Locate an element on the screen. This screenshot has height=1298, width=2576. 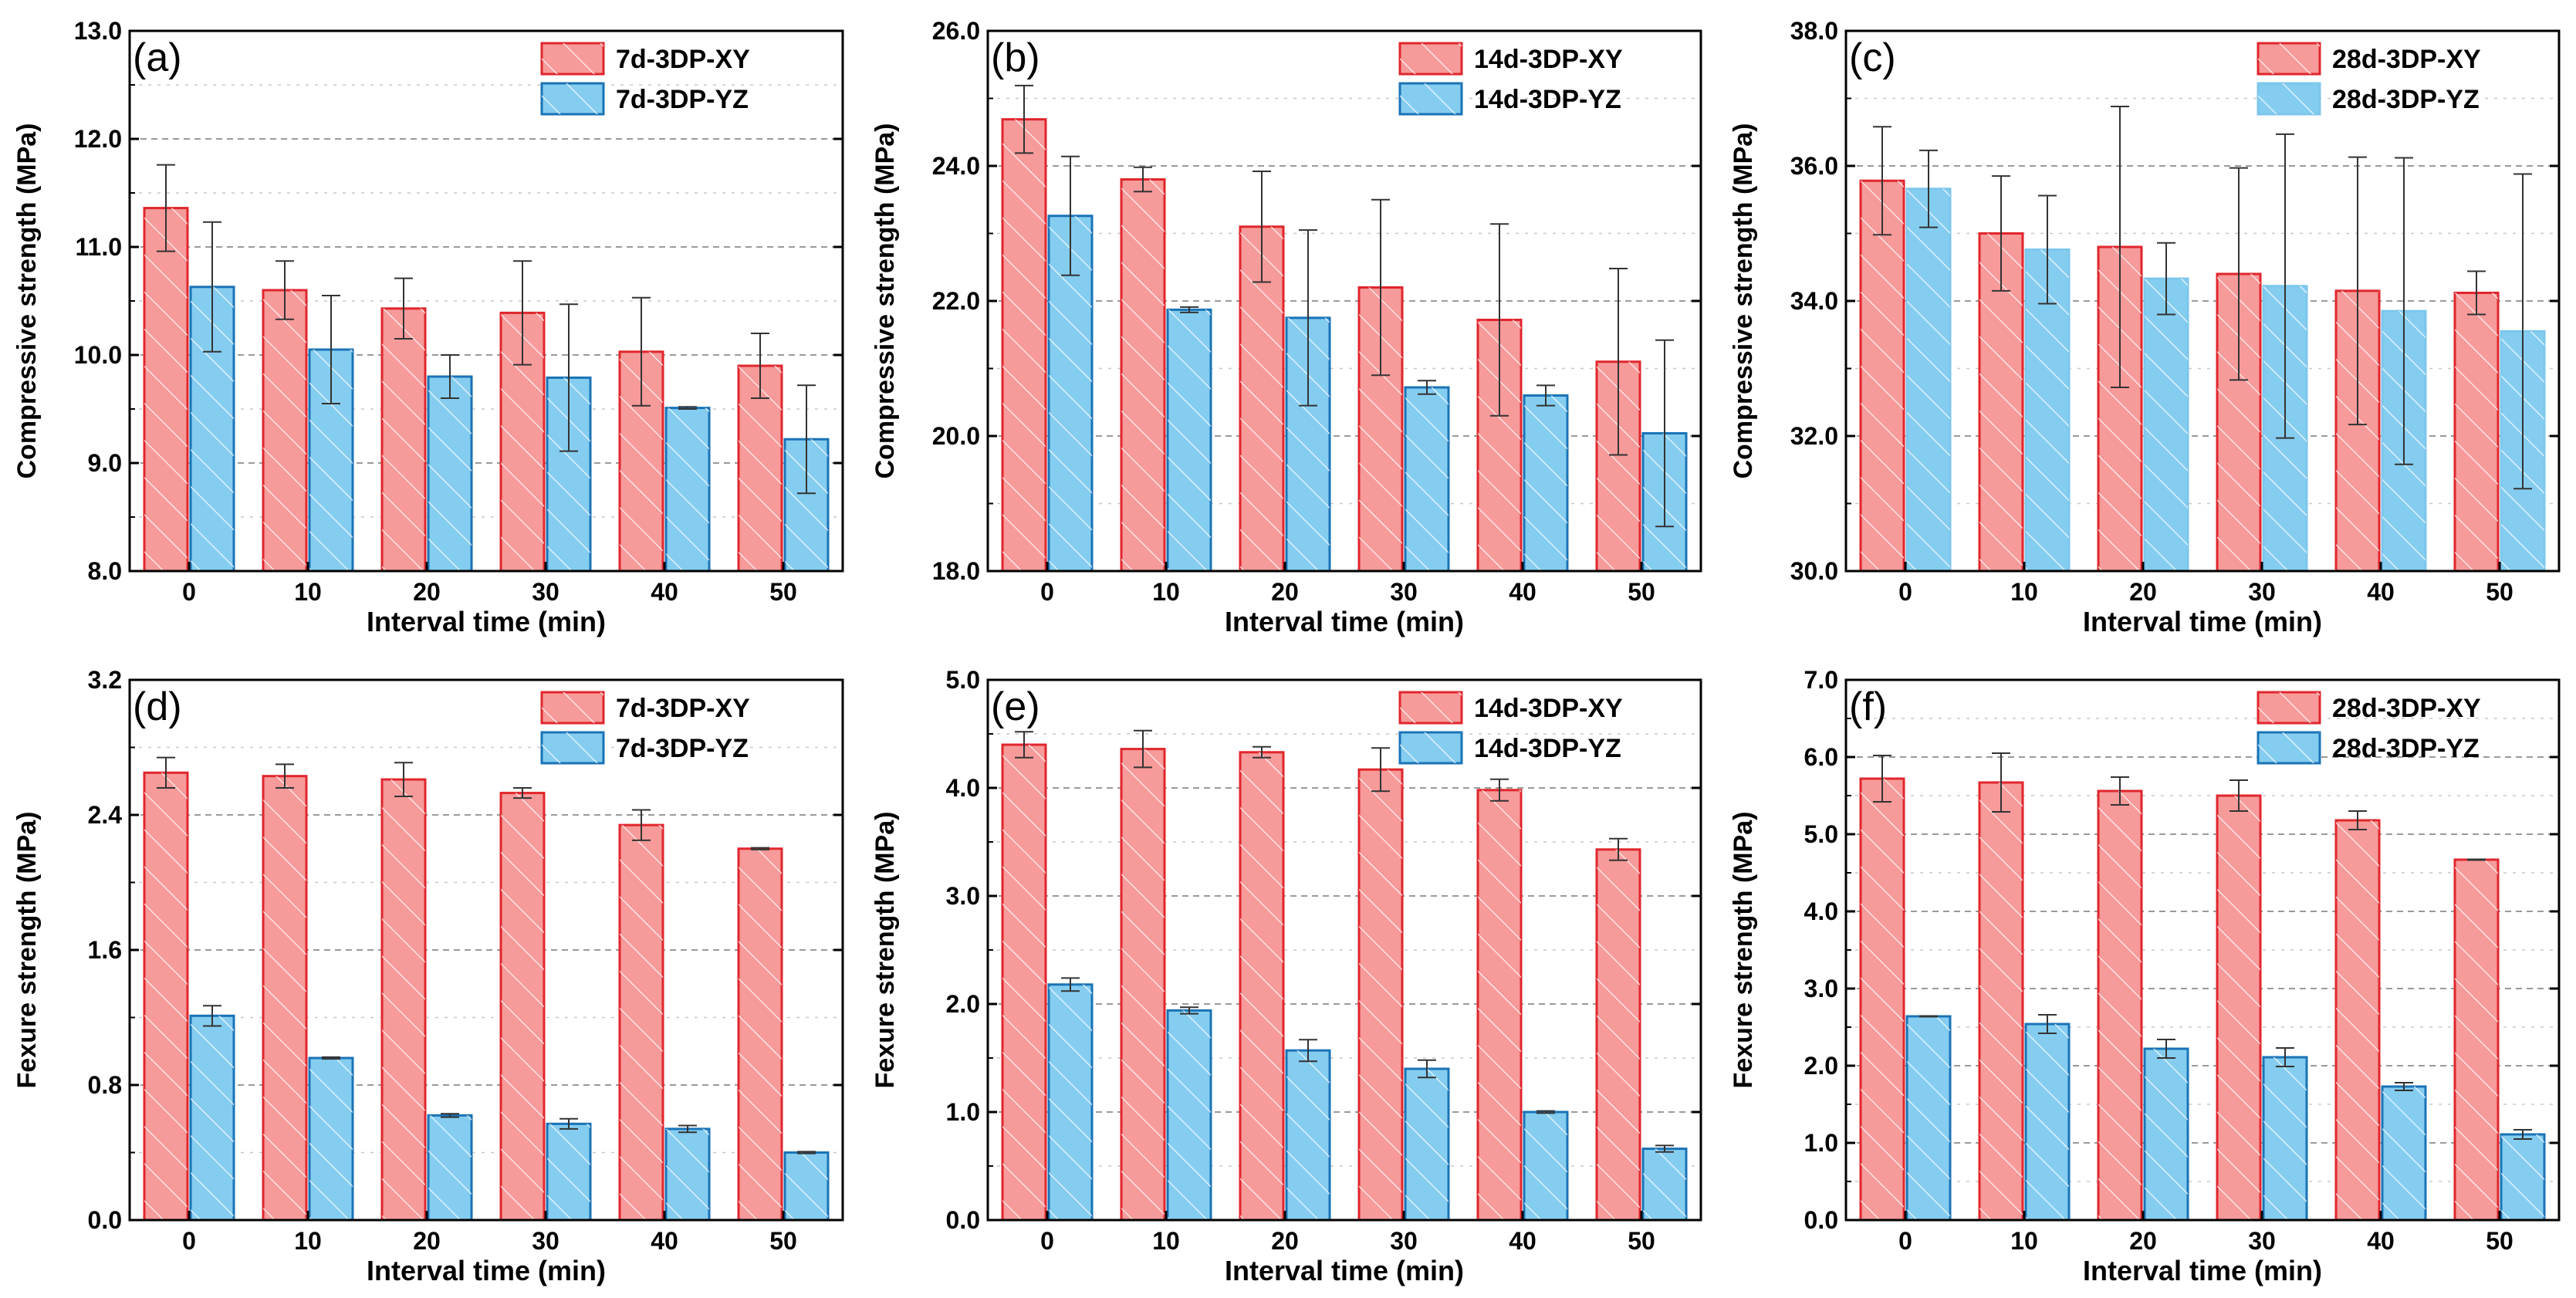
legend-item: 14d-3DP-YZ is located at coordinates (1509, 748).